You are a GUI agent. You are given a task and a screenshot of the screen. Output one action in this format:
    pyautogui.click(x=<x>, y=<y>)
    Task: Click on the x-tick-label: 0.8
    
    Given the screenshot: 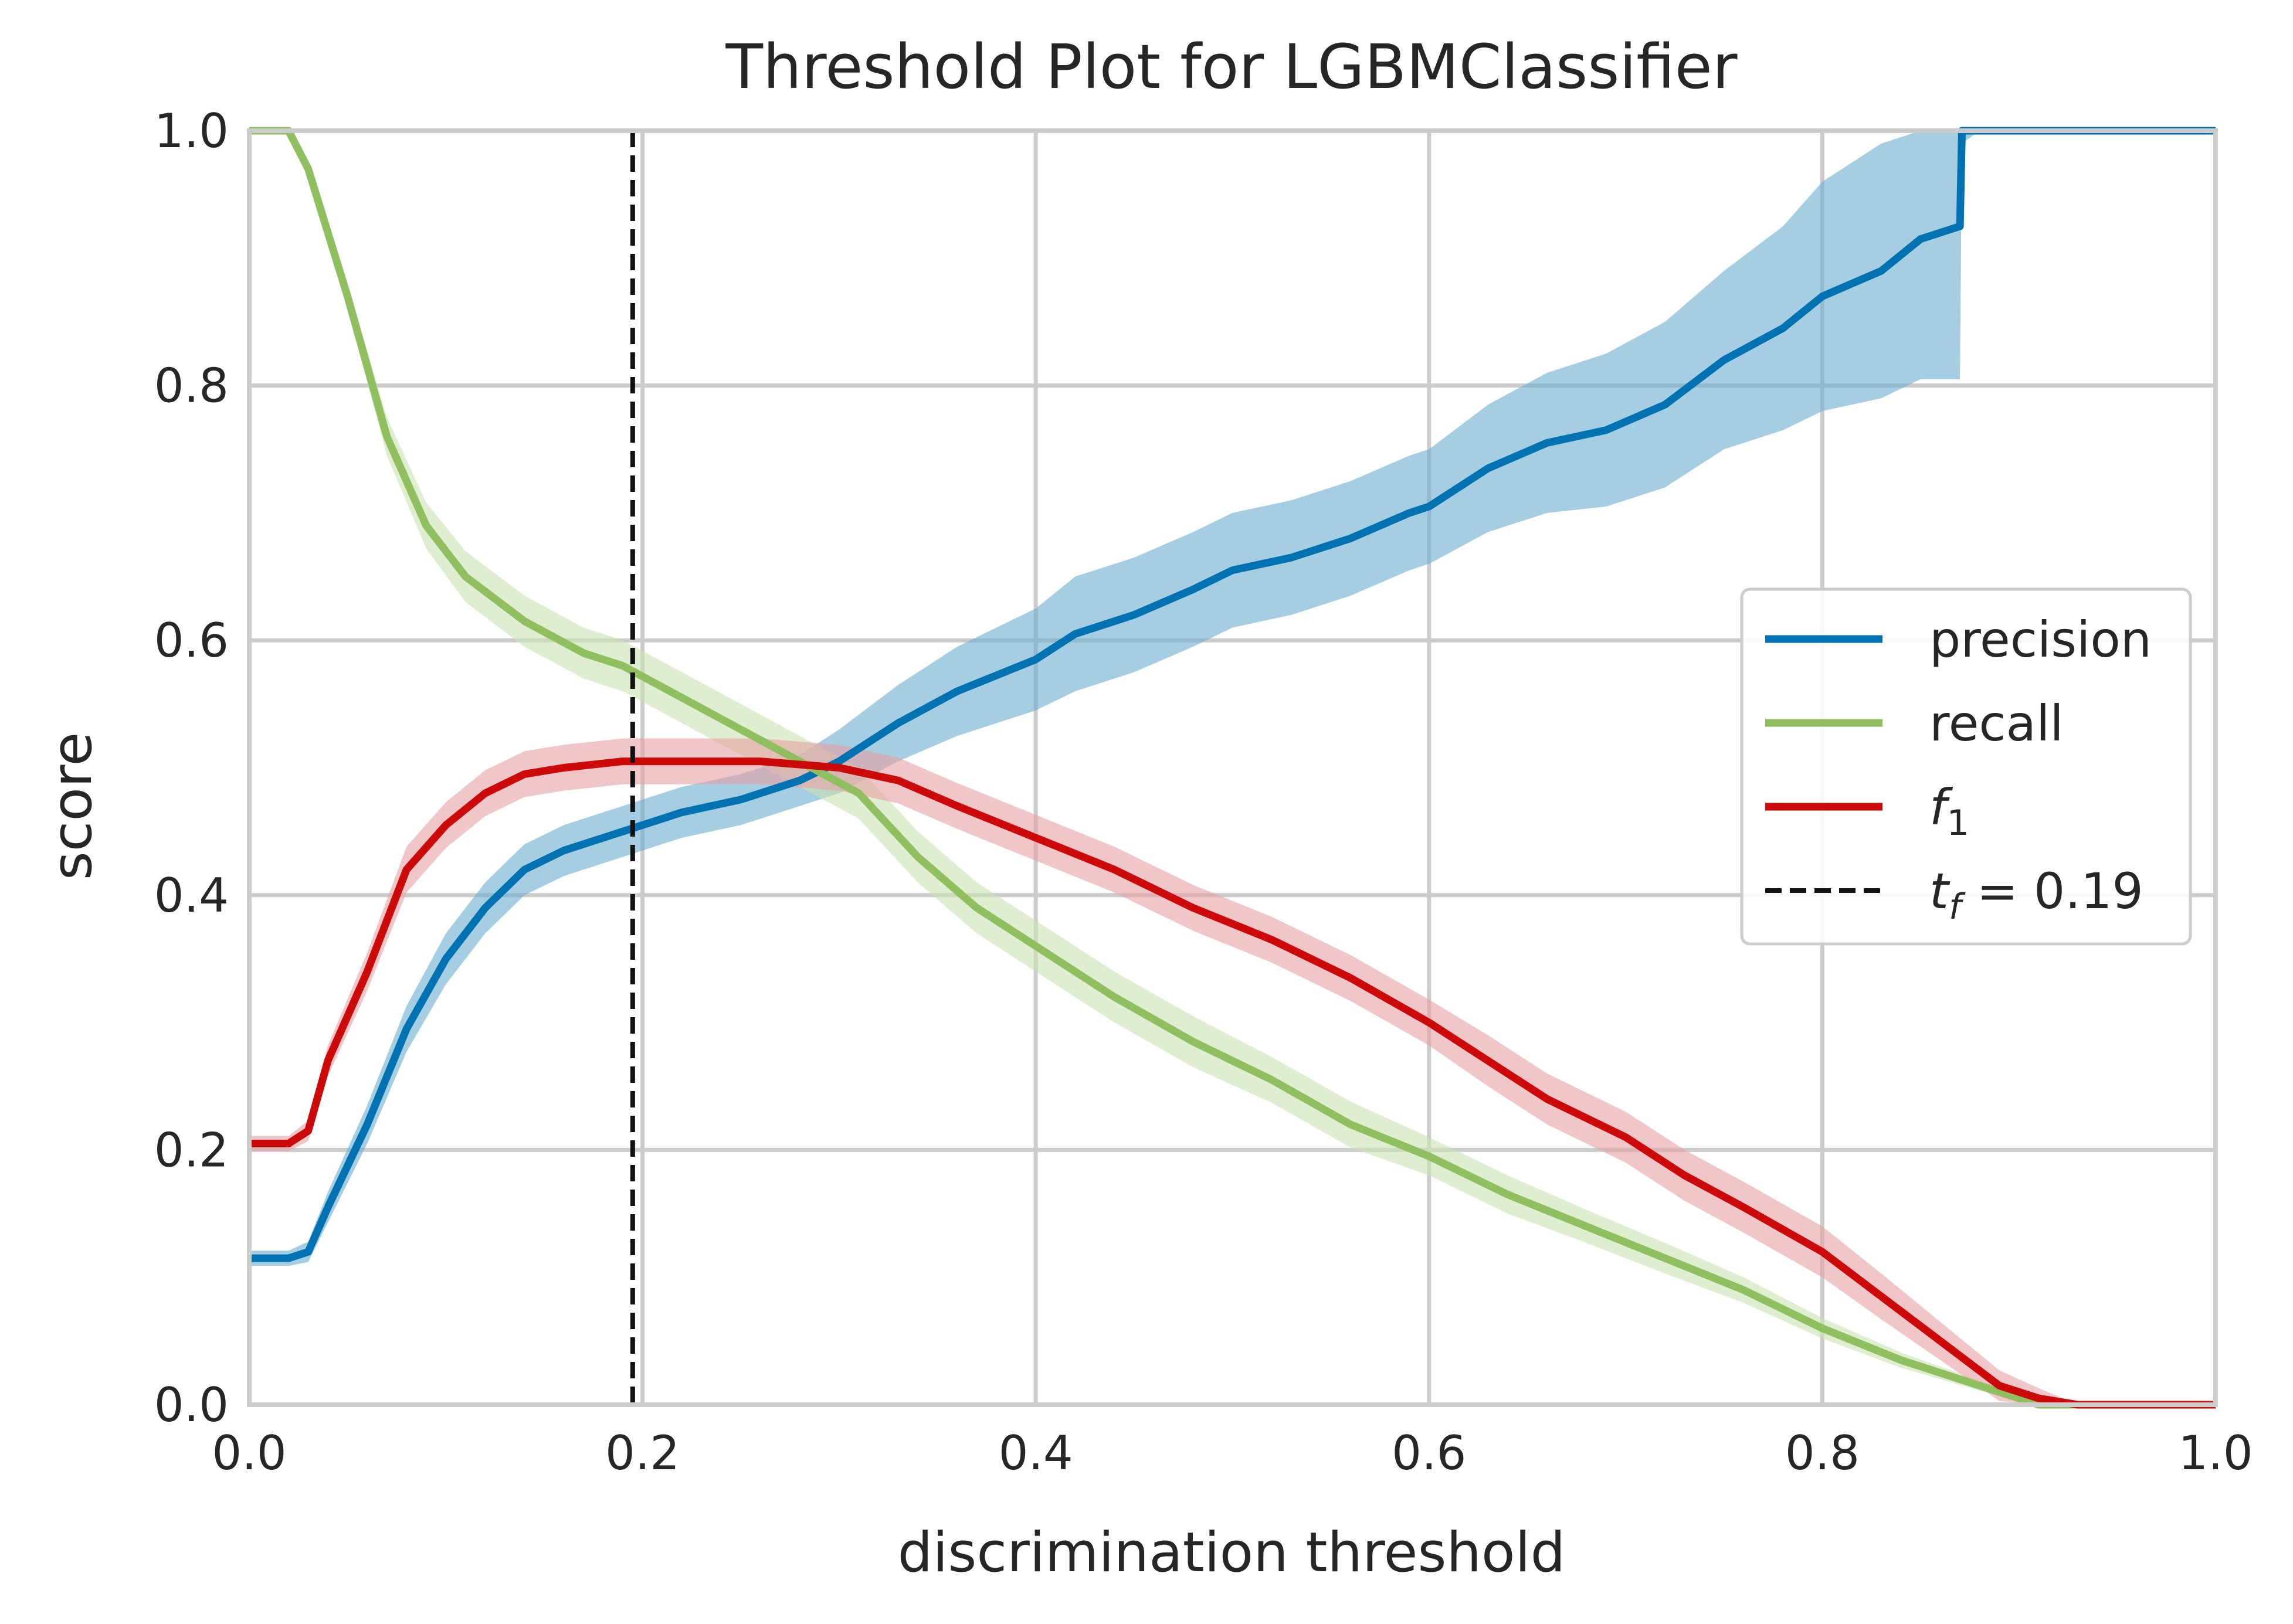 What is the action you would take?
    pyautogui.click(x=1822, y=1453)
    